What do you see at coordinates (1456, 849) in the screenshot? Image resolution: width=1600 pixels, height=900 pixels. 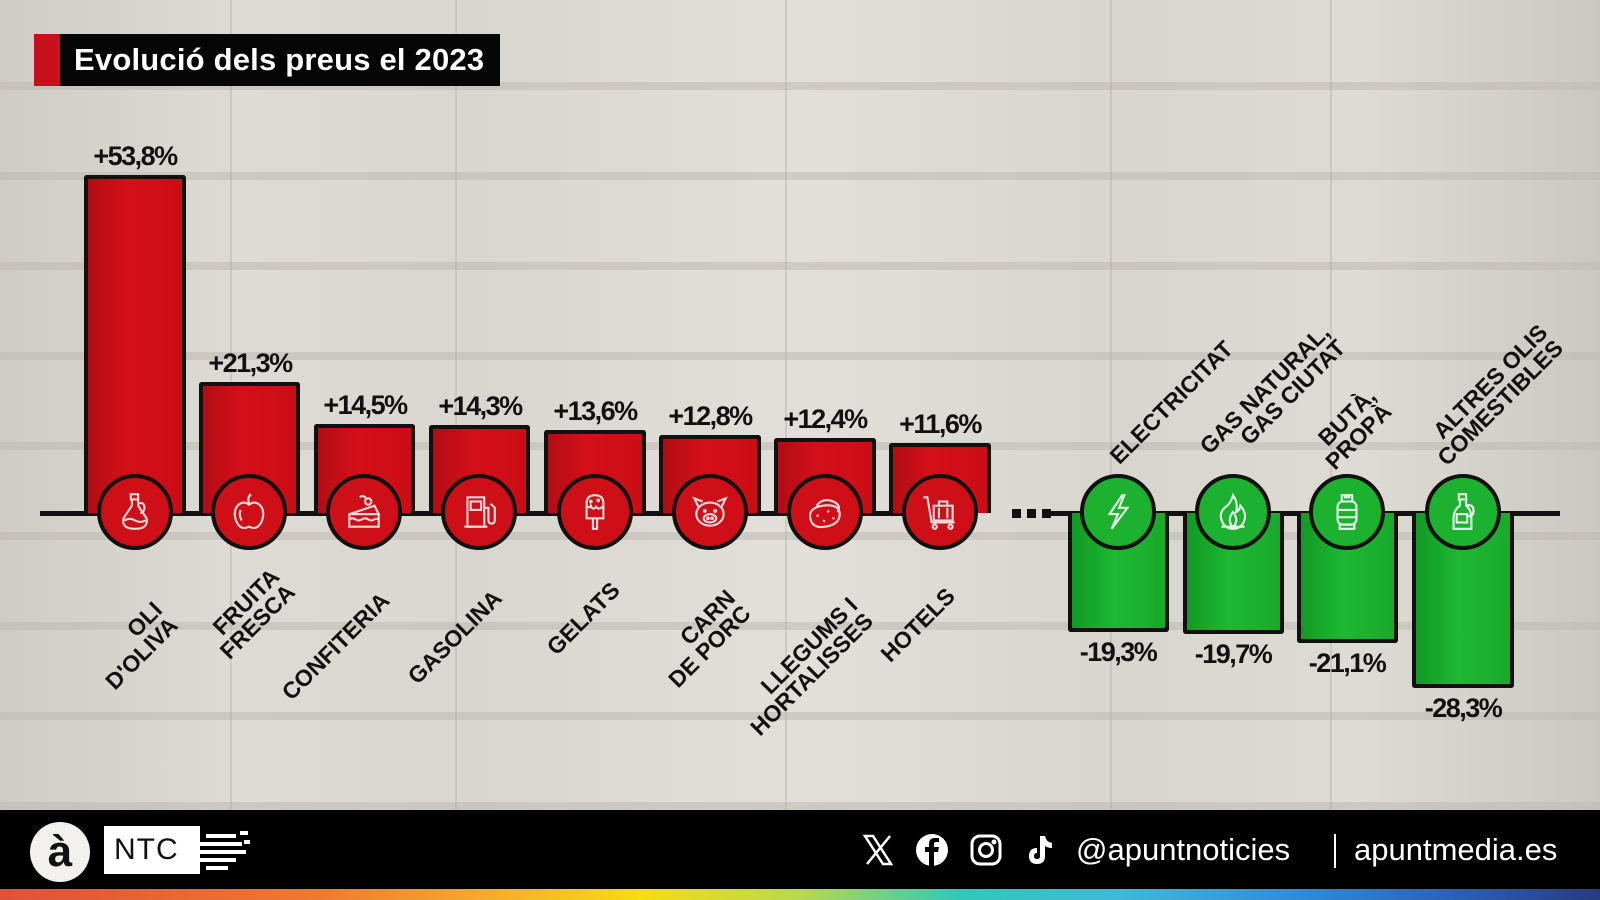 I see `website-link: apuntmedia.es` at bounding box center [1456, 849].